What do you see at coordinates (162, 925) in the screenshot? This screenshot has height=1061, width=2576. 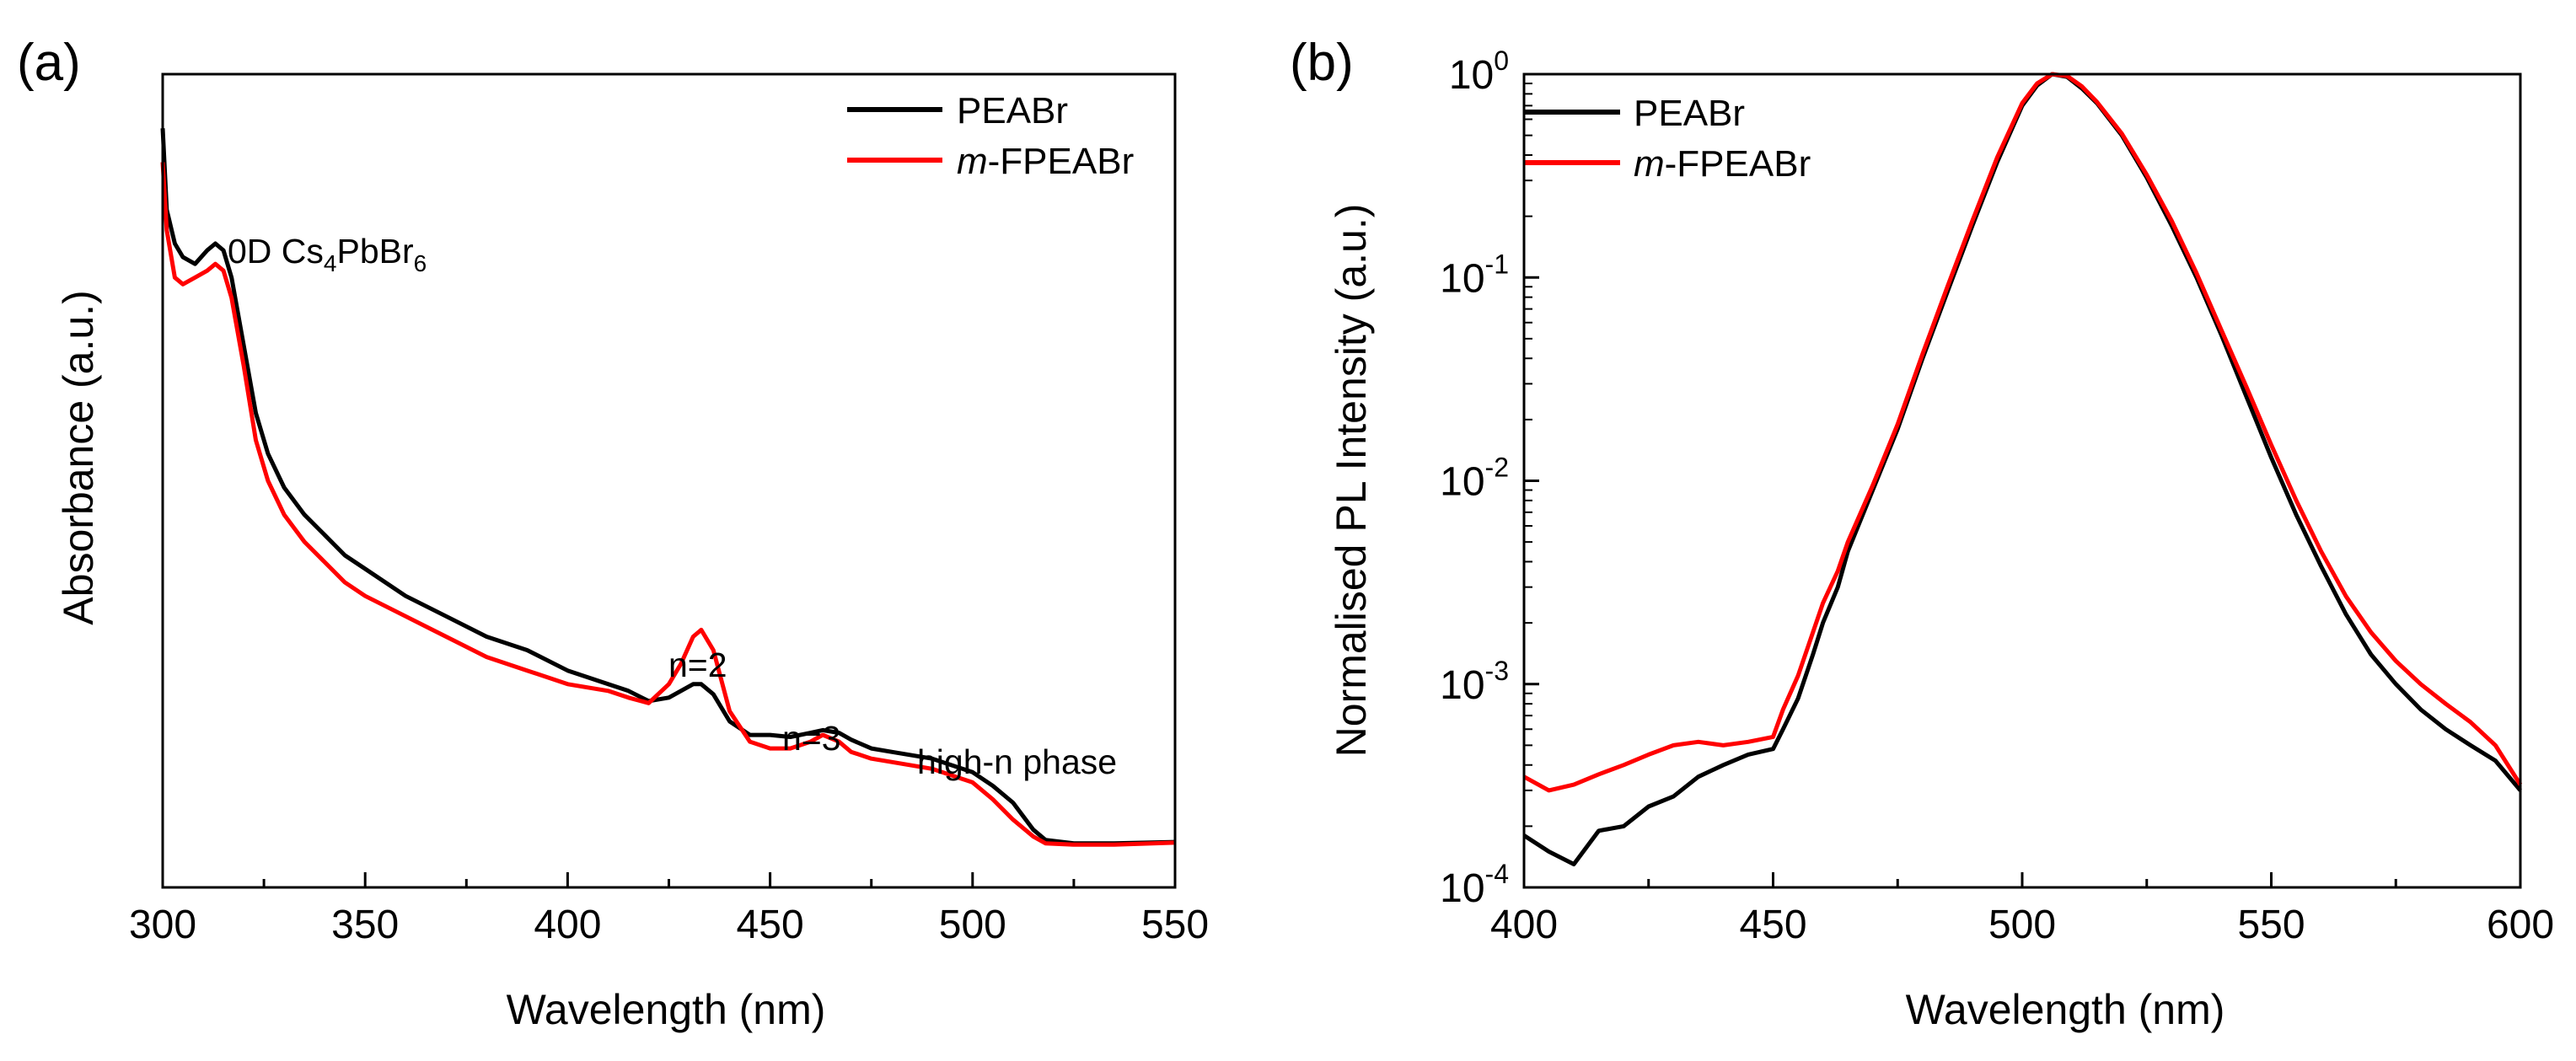 I see `x-tick-label-300: 300` at bounding box center [162, 925].